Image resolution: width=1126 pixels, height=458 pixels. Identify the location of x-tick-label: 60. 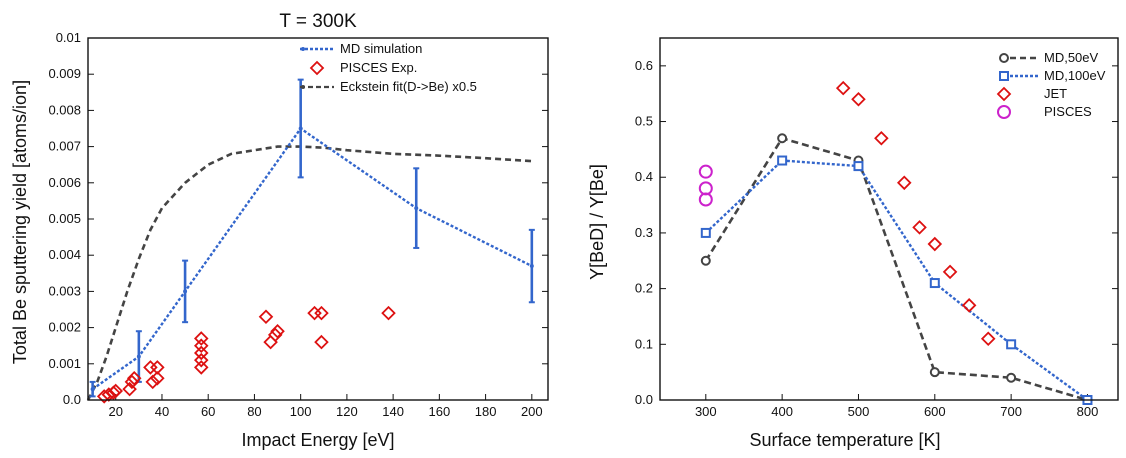
(208, 411).